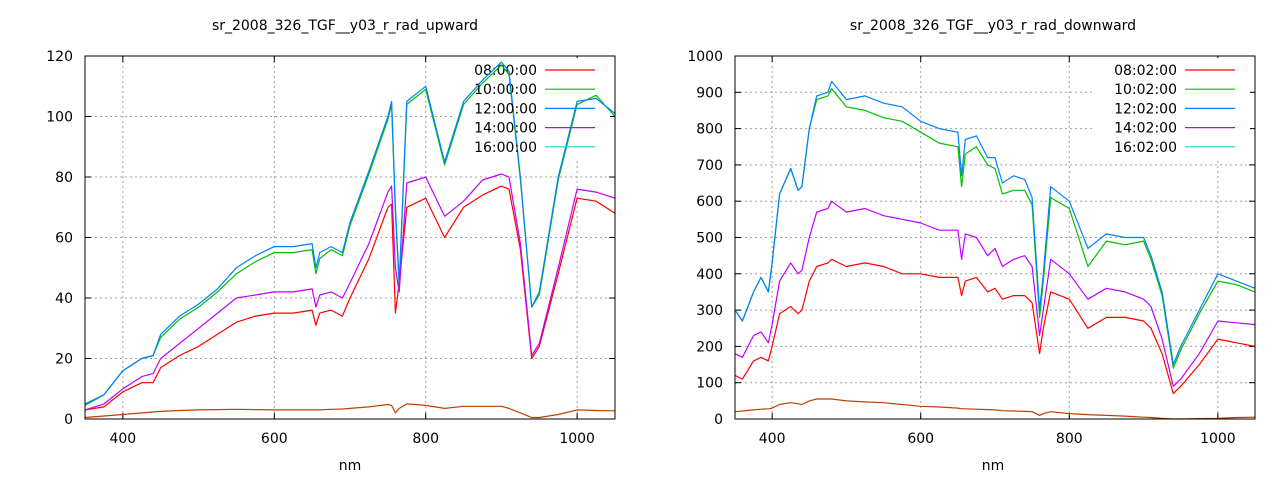 The image size is (1280, 480). What do you see at coordinates (709, 202) in the screenshot?
I see `y-tick-label: 600` at bounding box center [709, 202].